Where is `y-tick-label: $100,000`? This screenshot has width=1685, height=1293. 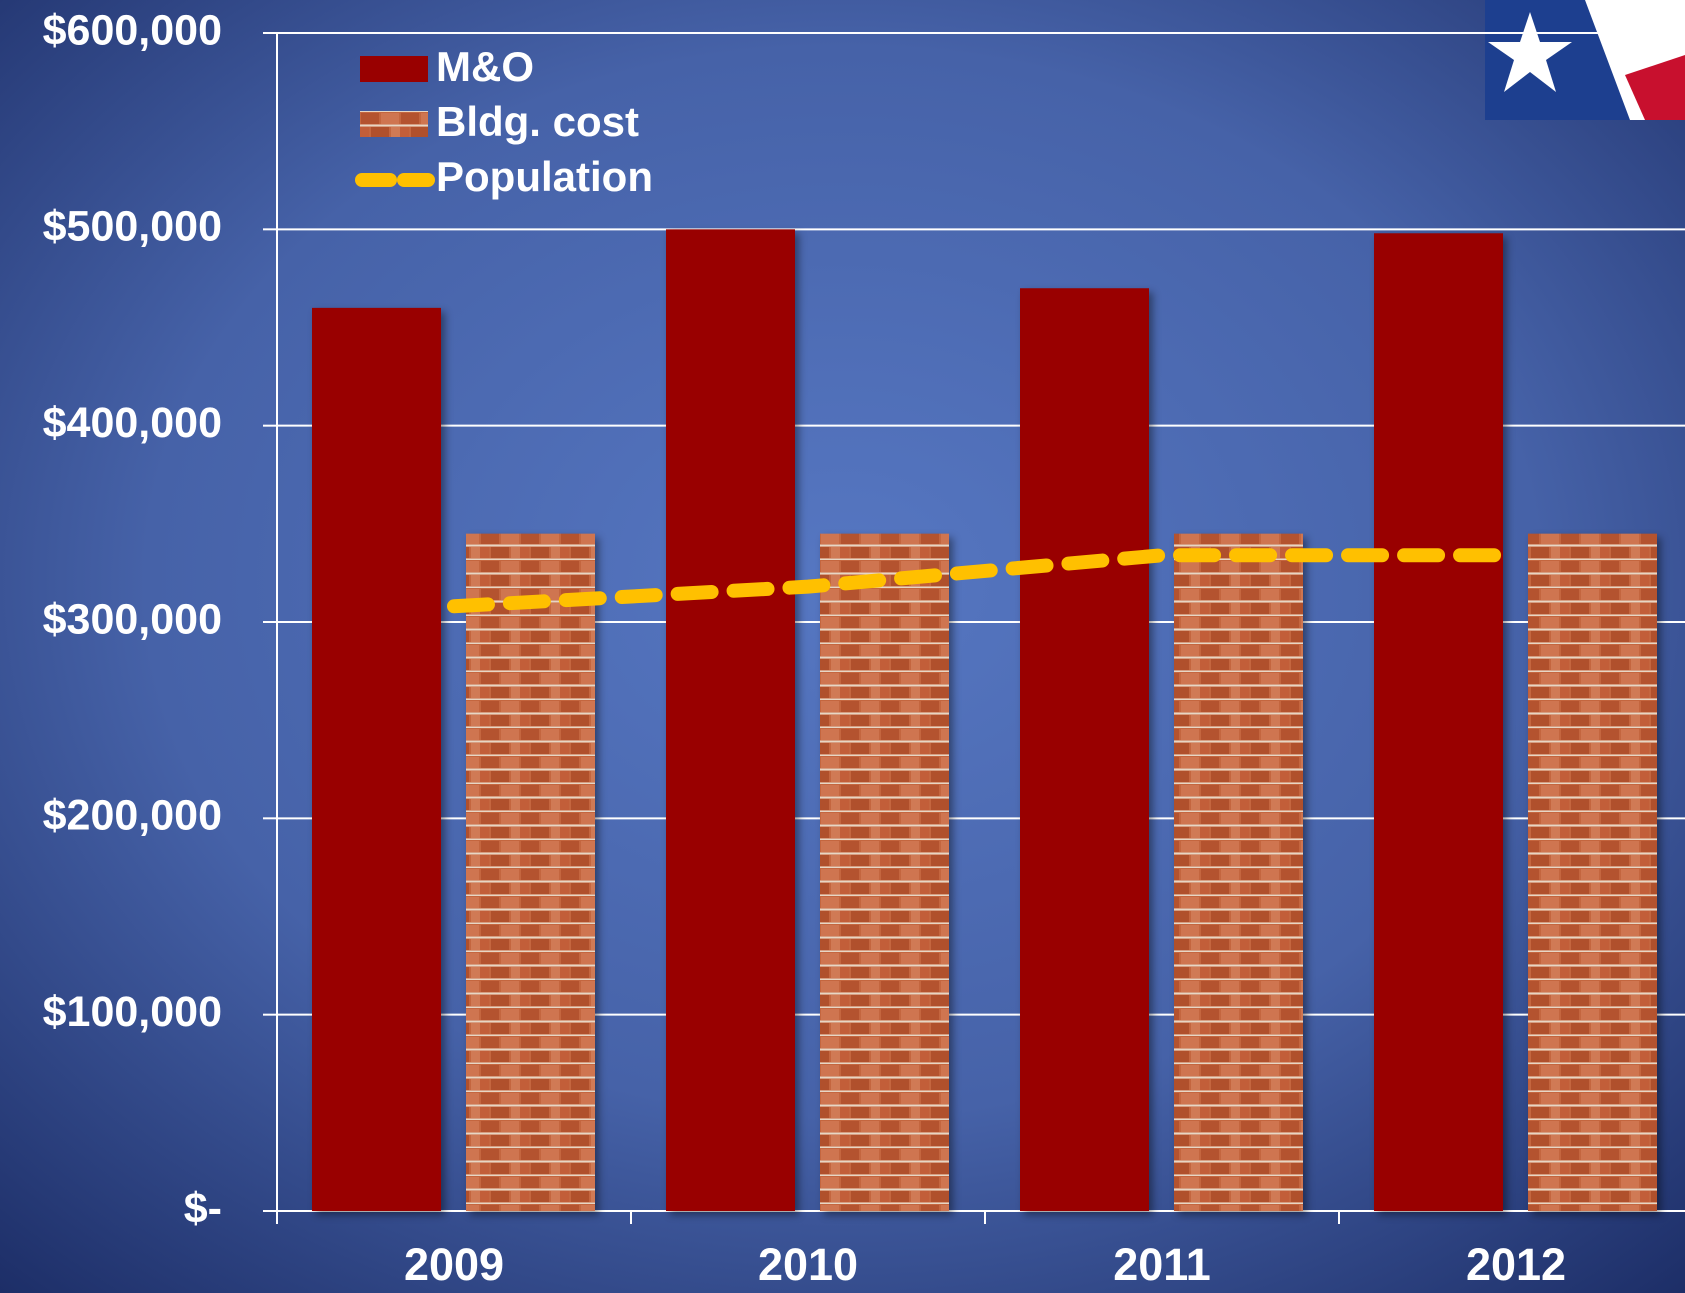
y-tick-label: $100,000 is located at coordinates (132, 1012).